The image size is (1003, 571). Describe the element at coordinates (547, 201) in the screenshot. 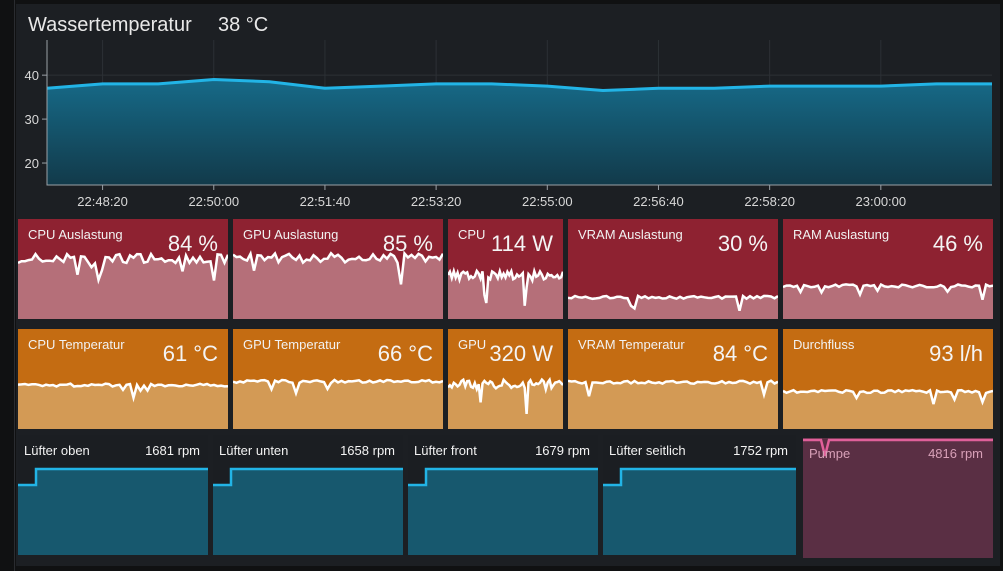

I see `x-tick-label: 22:55:00` at that location.